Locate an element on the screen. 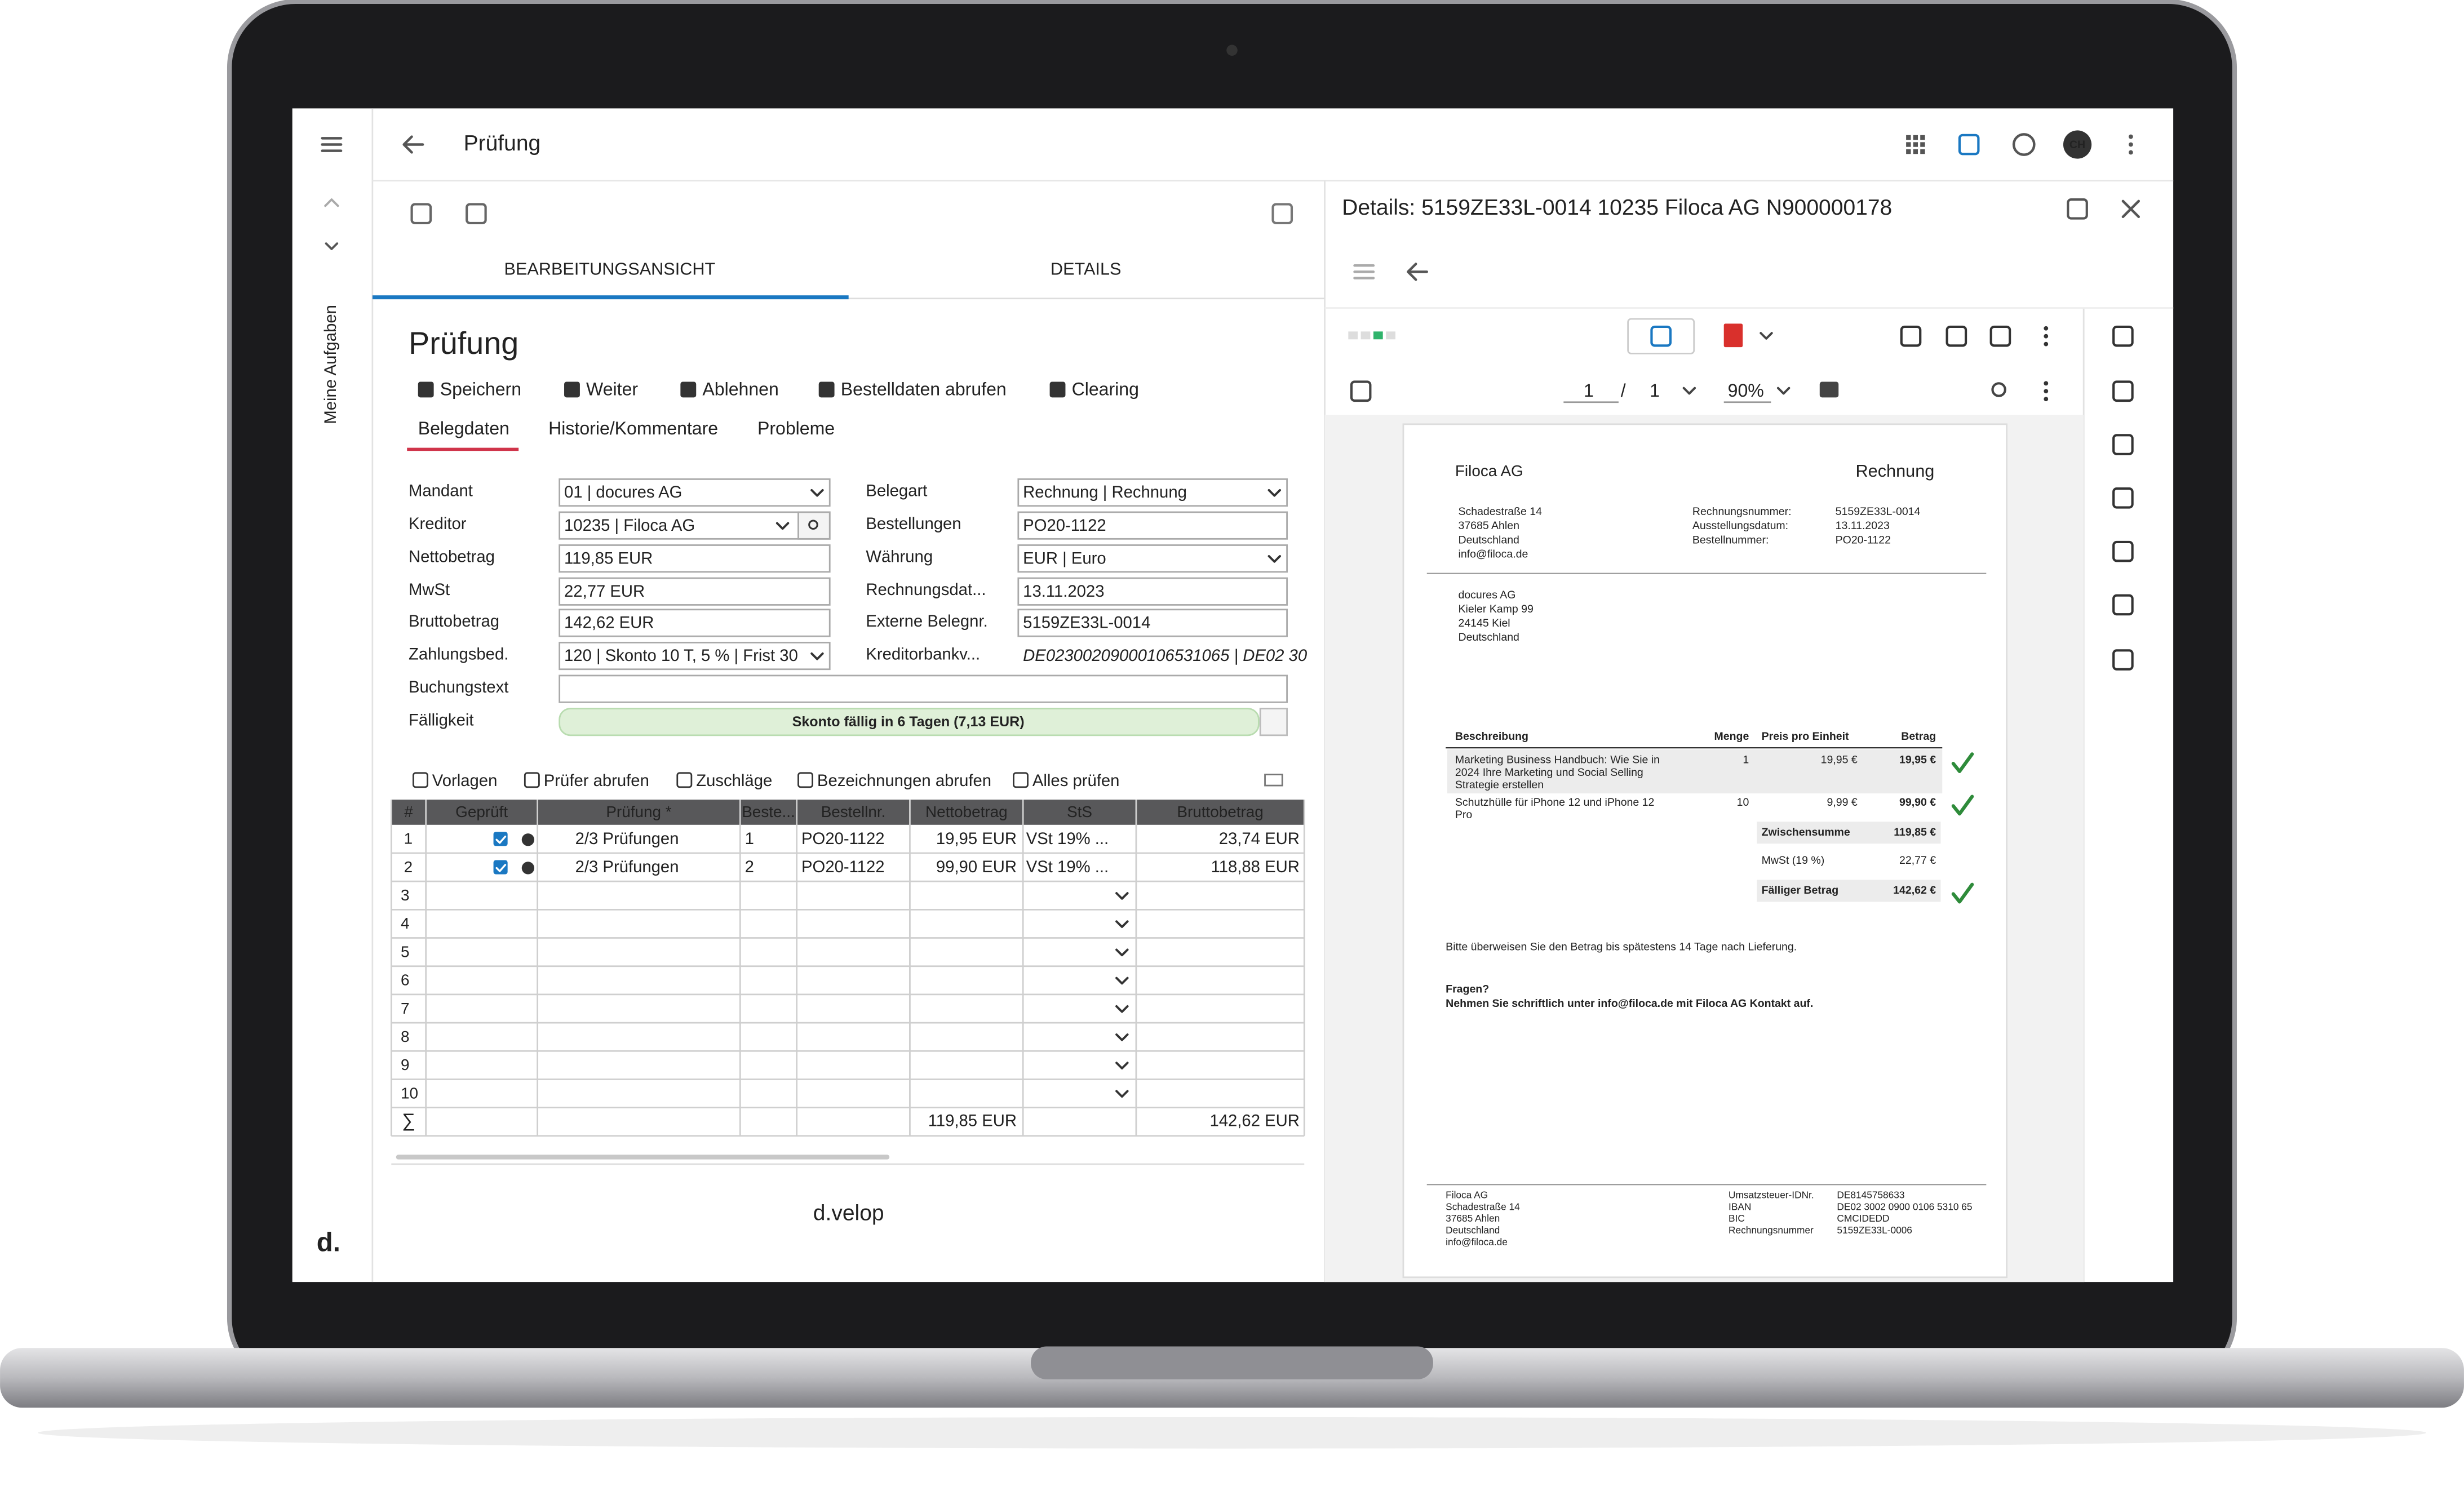  grid-toolbar-button: Alles prüfen is located at coordinates (1076, 781).